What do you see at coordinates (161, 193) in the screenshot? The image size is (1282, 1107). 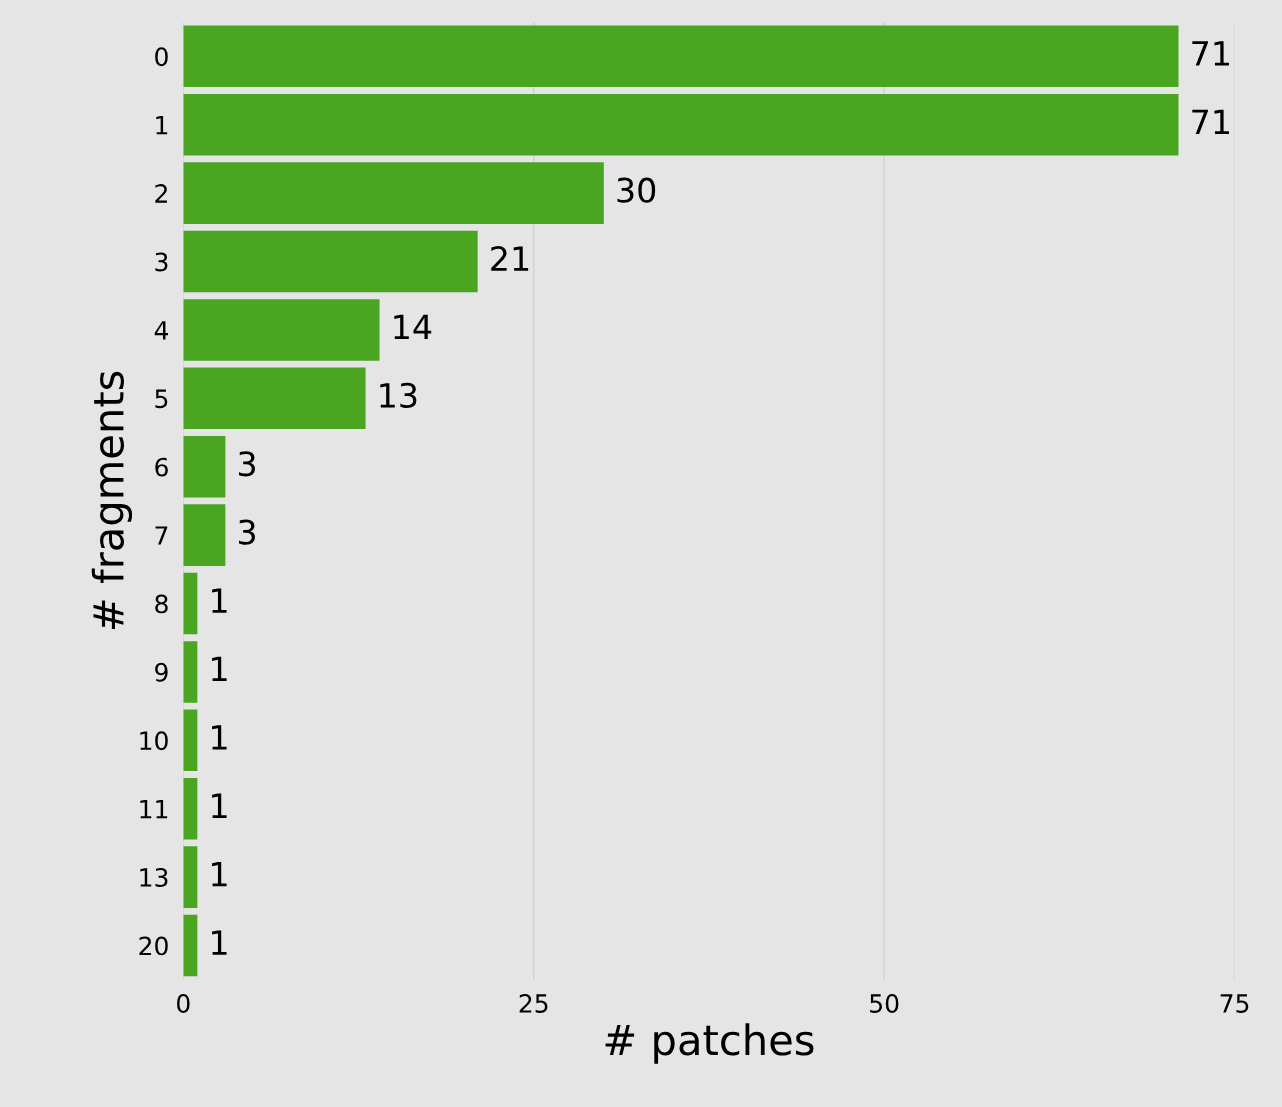 I see `y-tick-label: 2` at bounding box center [161, 193].